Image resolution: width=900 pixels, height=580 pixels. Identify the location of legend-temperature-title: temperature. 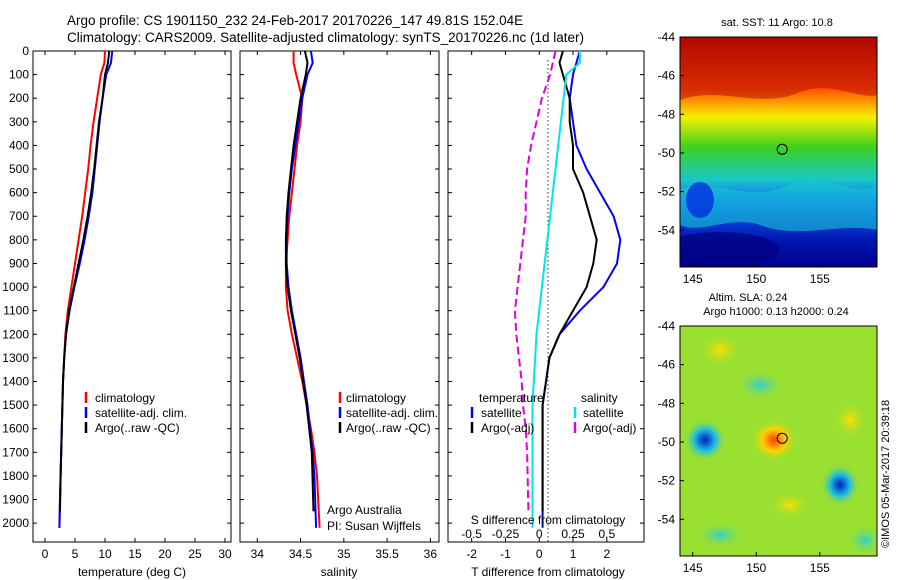
(511, 398).